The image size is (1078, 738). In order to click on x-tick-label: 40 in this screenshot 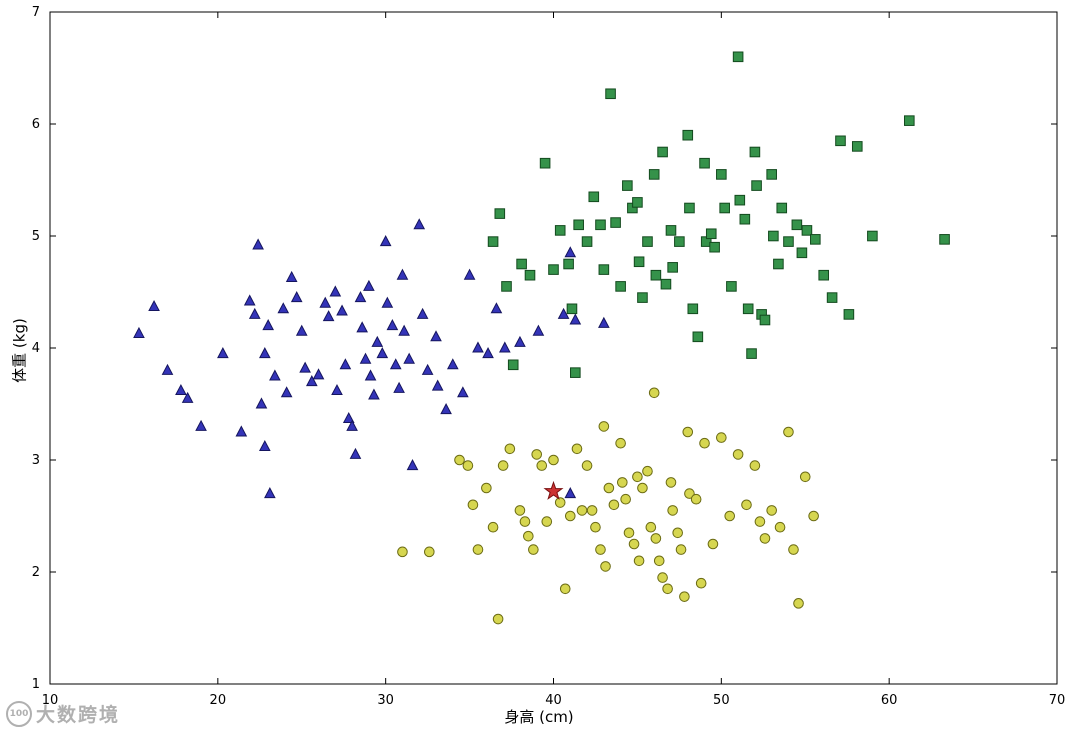, I will do `click(553, 700)`.